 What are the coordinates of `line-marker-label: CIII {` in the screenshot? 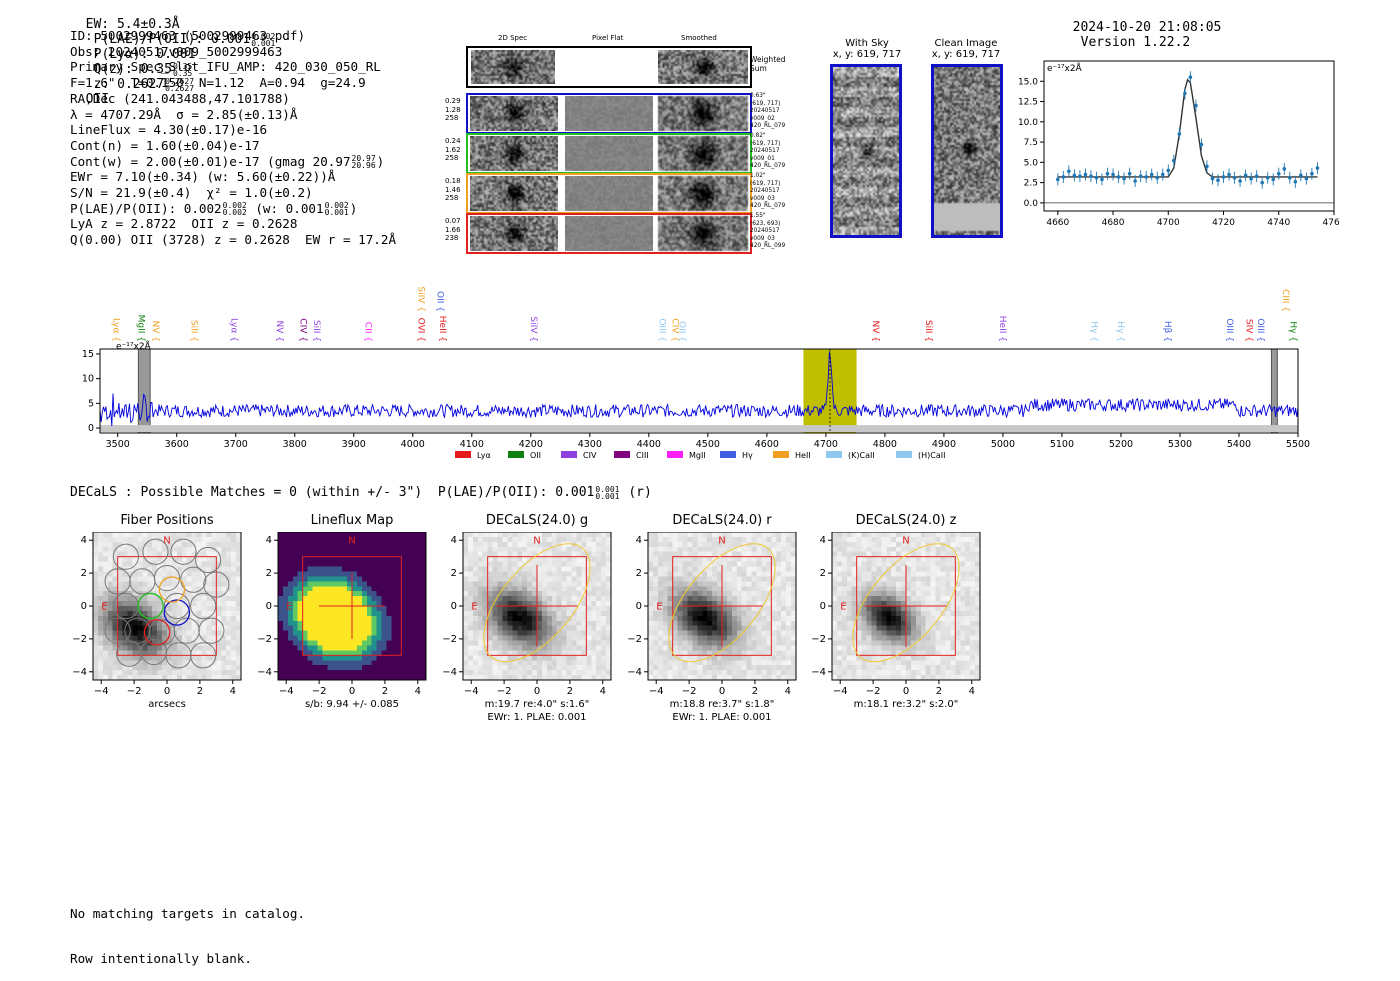 It's located at (1285, 300).